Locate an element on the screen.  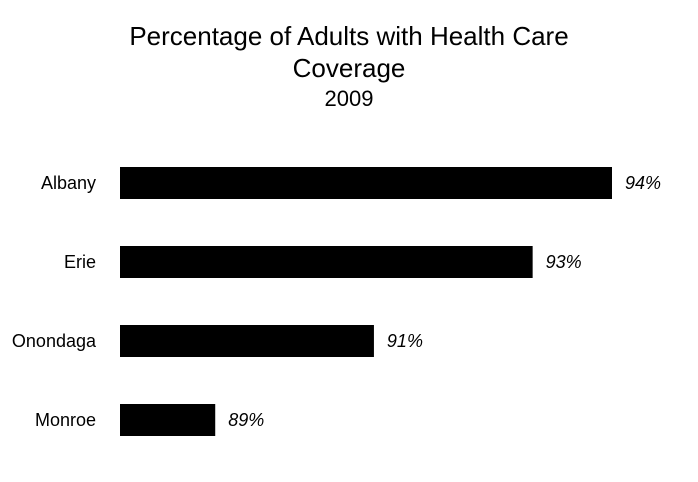
chart-title-line-1: Percentage of Adults with Health Care is located at coordinates (349, 36).